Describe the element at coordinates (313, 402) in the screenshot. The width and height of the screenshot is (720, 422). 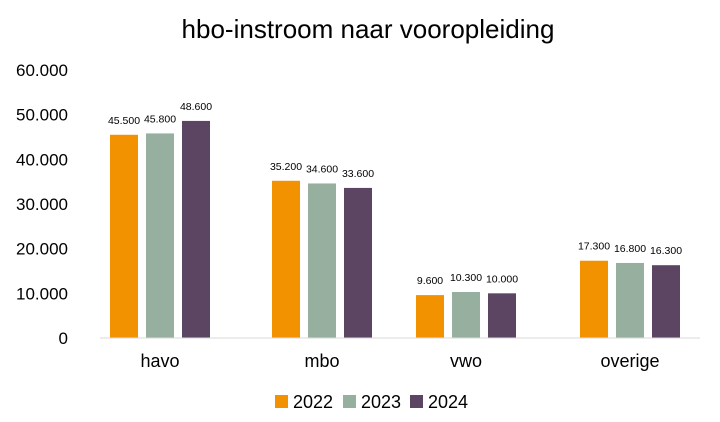
I see `legend-label: 2022` at that location.